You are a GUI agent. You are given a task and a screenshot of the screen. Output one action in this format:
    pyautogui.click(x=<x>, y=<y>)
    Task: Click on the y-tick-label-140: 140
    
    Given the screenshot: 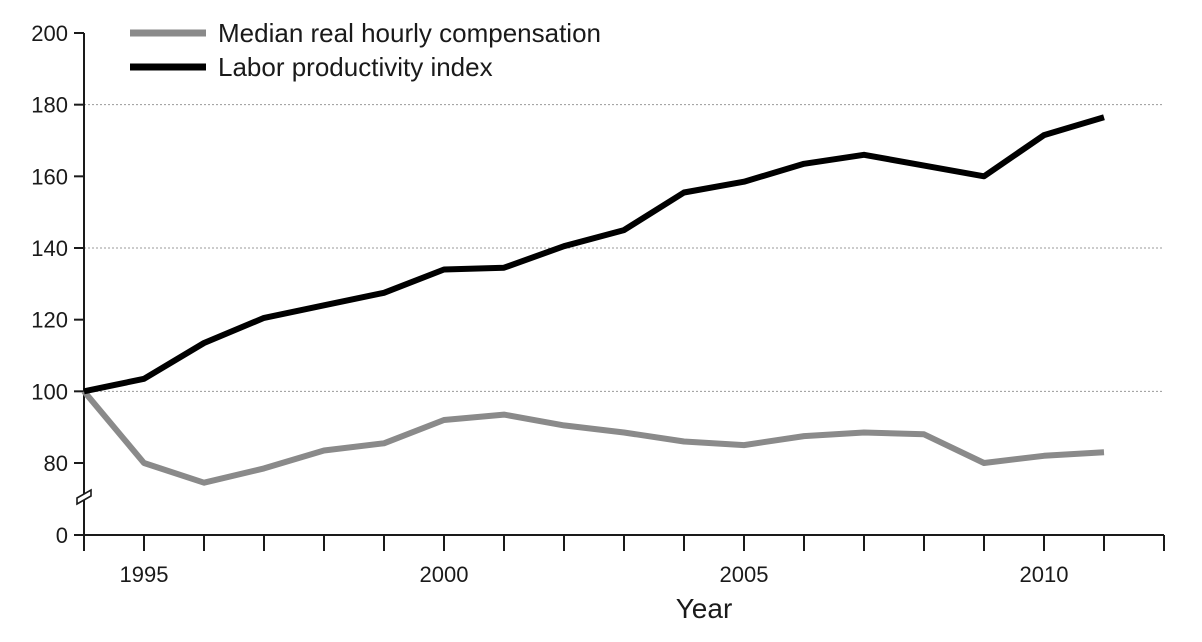 What is the action you would take?
    pyautogui.click(x=49, y=248)
    